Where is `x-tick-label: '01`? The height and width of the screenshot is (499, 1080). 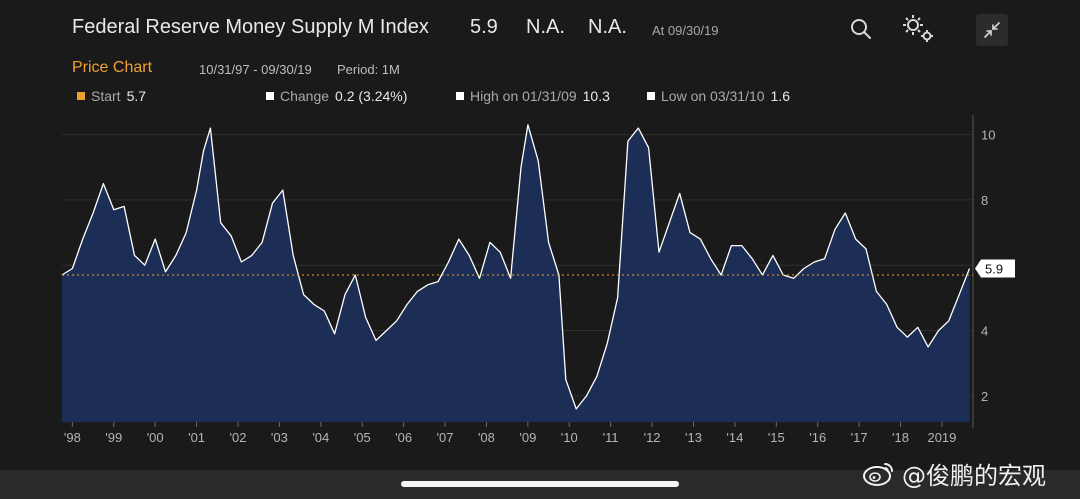 x-tick-label: '01 is located at coordinates (196, 437).